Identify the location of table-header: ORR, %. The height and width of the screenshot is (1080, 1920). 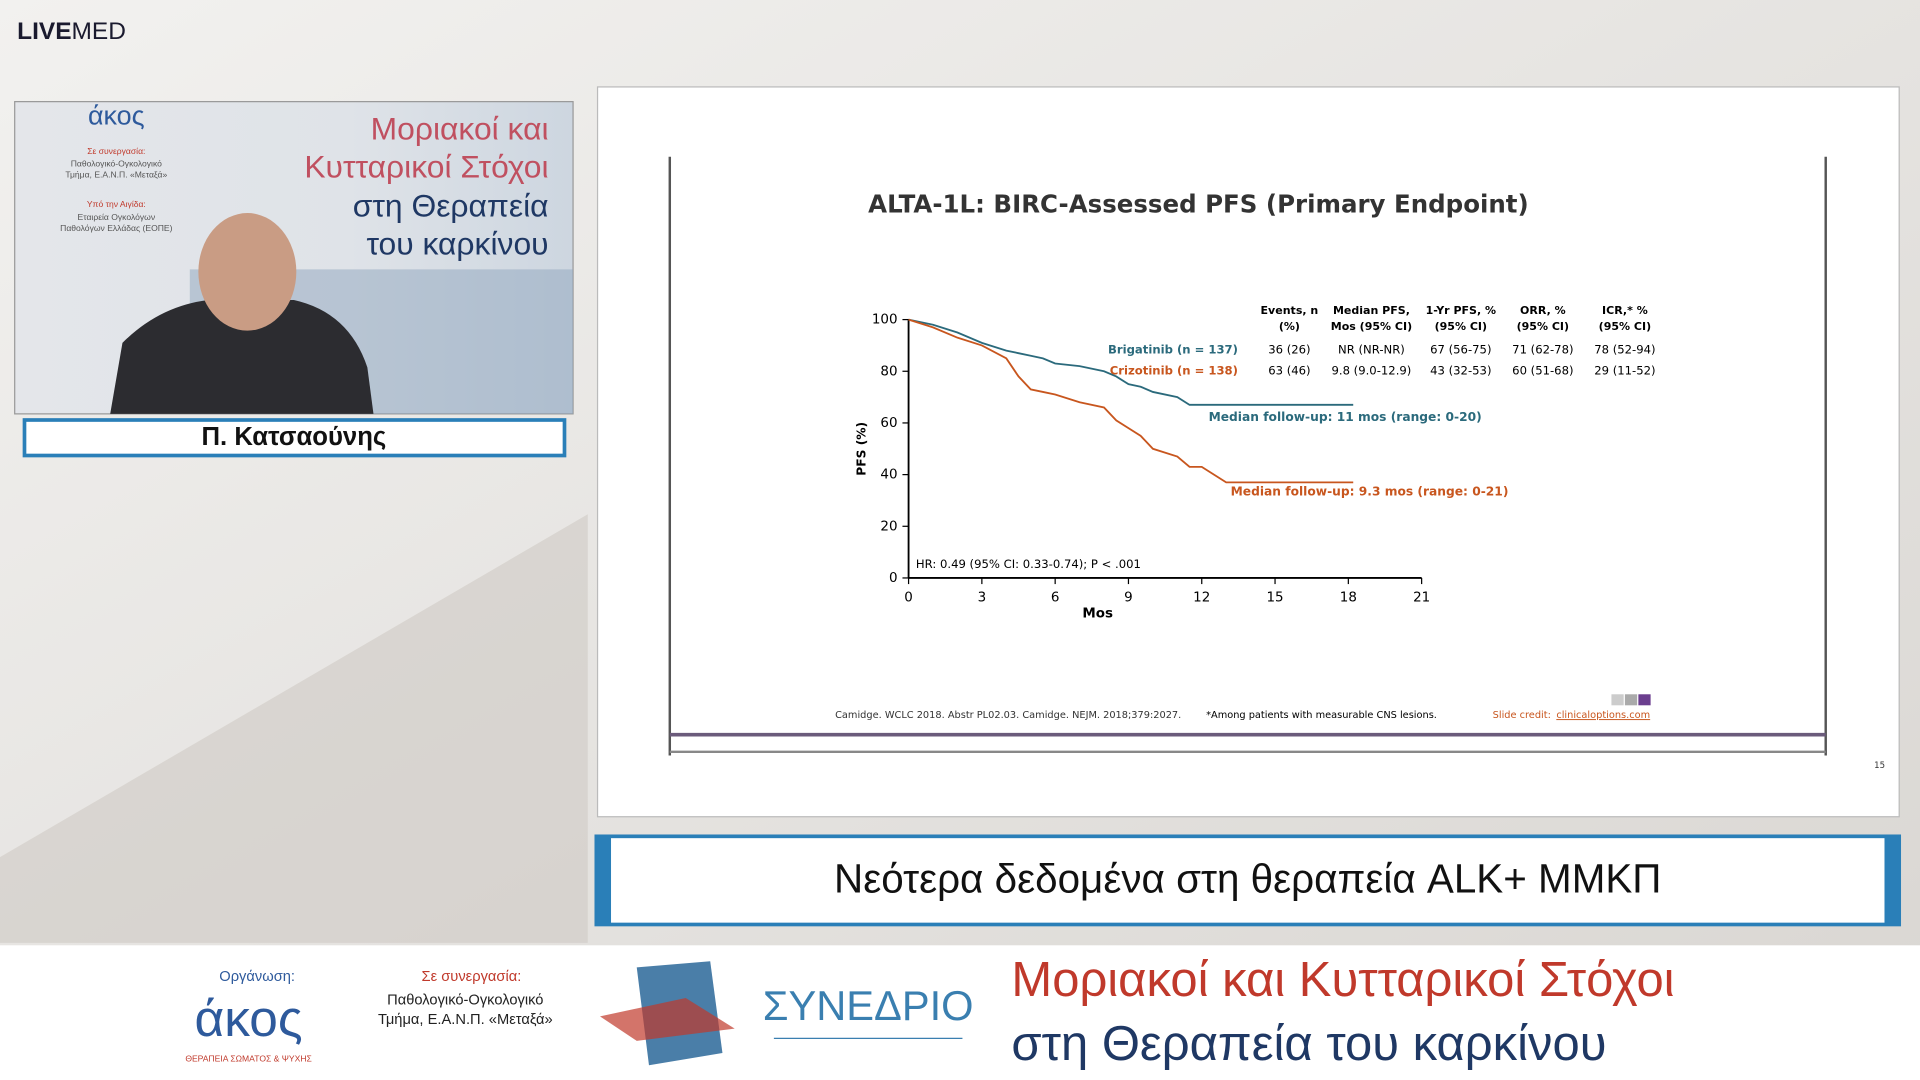
(1543, 310).